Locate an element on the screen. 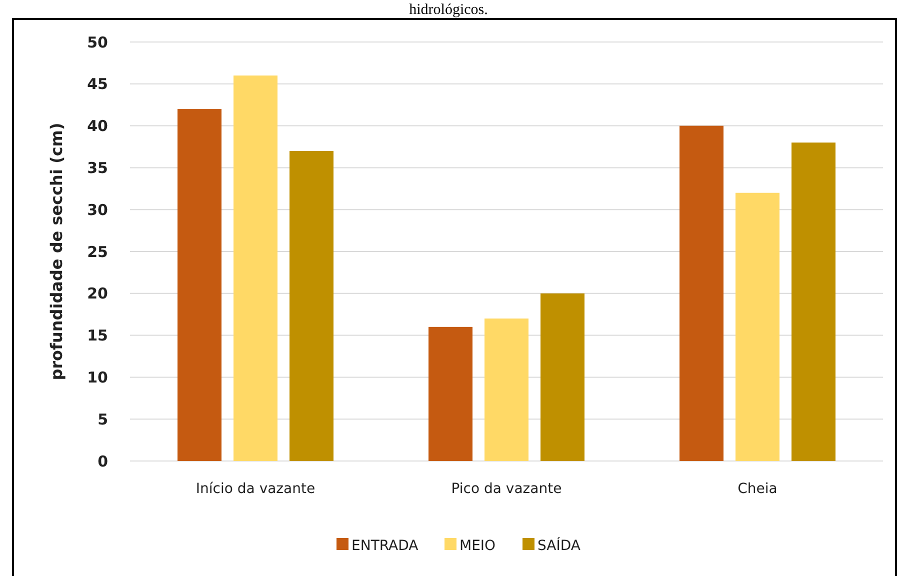 The width and height of the screenshot is (897, 576). legend-label: MEIO is located at coordinates (478, 546).